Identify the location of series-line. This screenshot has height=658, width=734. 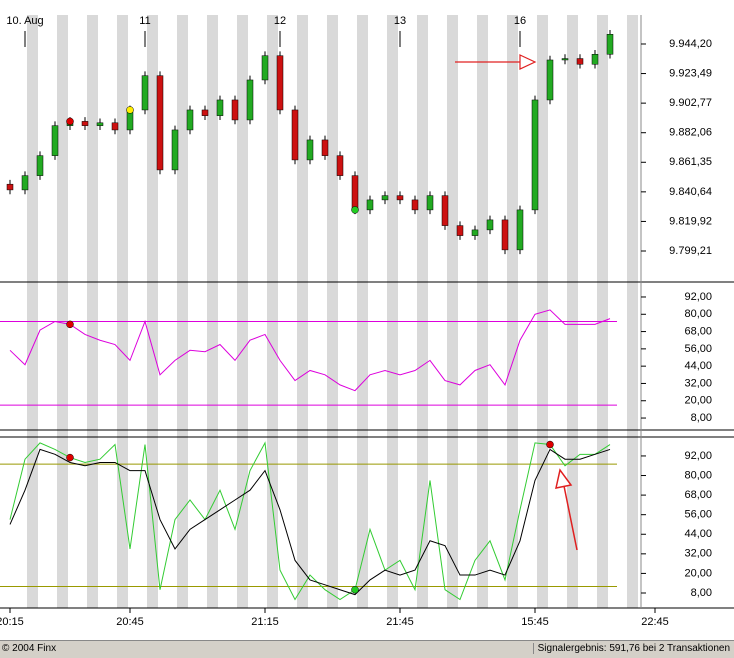
(310, 350).